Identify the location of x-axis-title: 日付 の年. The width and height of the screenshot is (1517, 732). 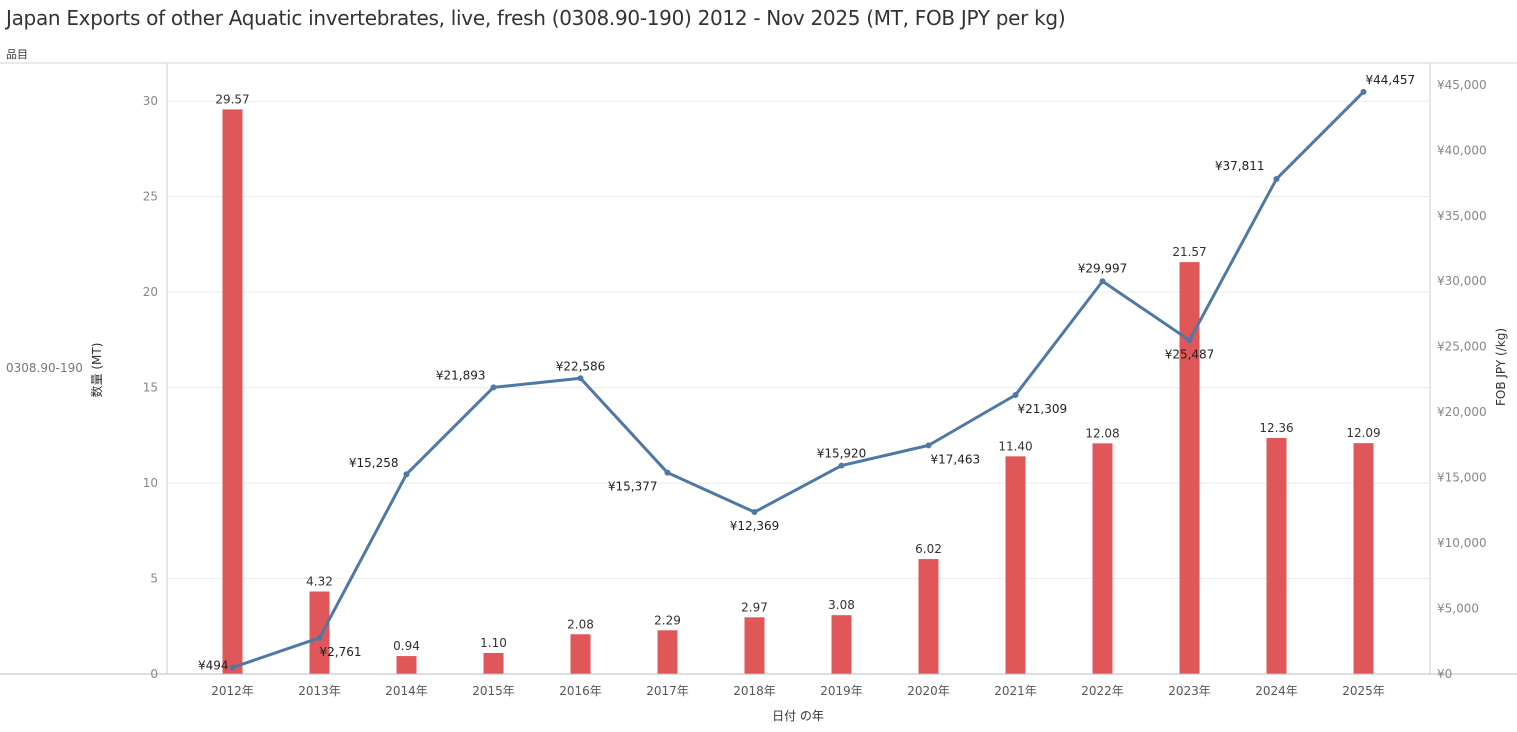
(798, 716).